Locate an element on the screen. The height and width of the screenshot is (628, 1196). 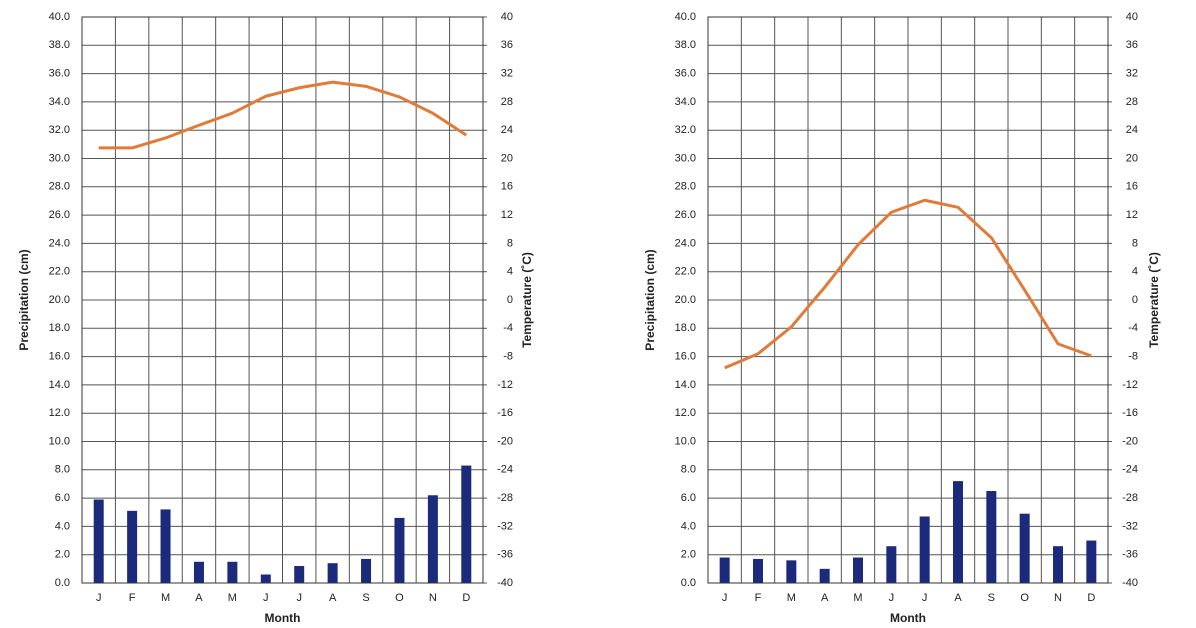
y2-tick-label: 8 is located at coordinates (510, 243).